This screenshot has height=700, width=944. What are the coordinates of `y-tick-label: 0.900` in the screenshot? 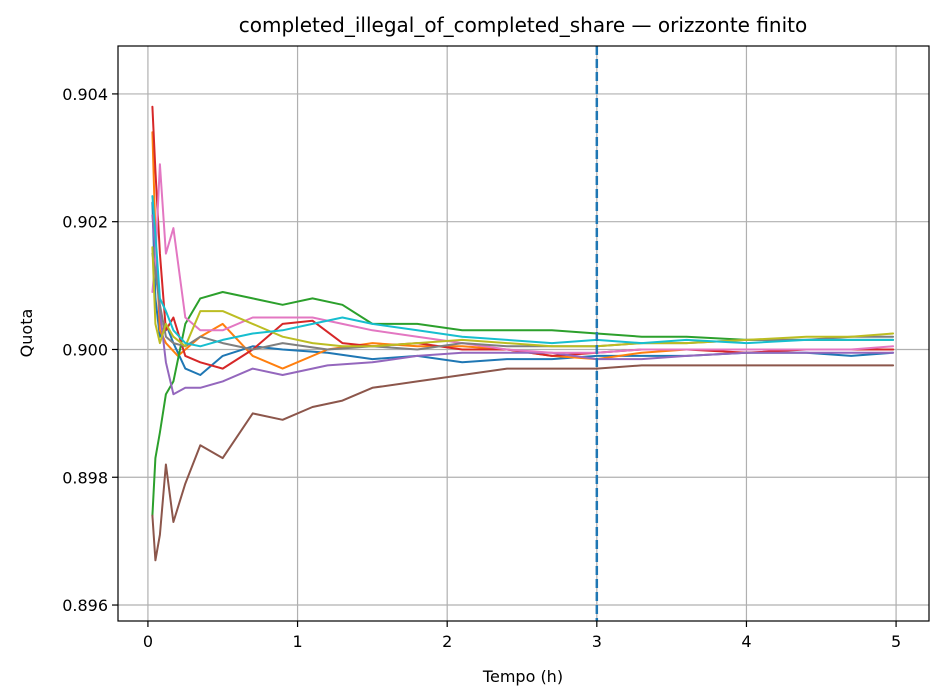 It's located at (85, 349).